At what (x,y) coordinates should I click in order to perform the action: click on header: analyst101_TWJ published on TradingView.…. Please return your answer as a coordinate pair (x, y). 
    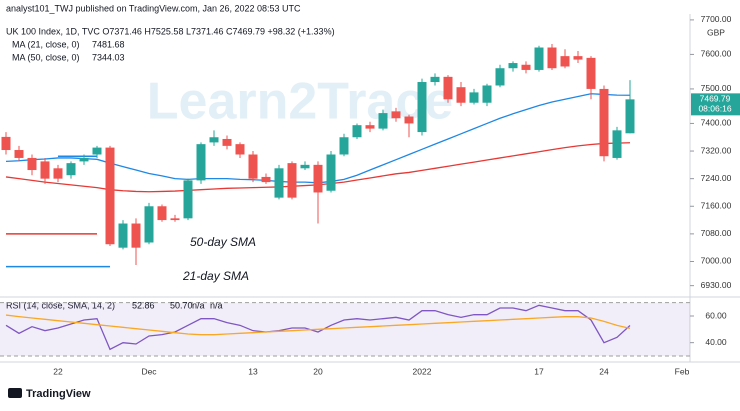
    Looking at the image, I should click on (153, 8).